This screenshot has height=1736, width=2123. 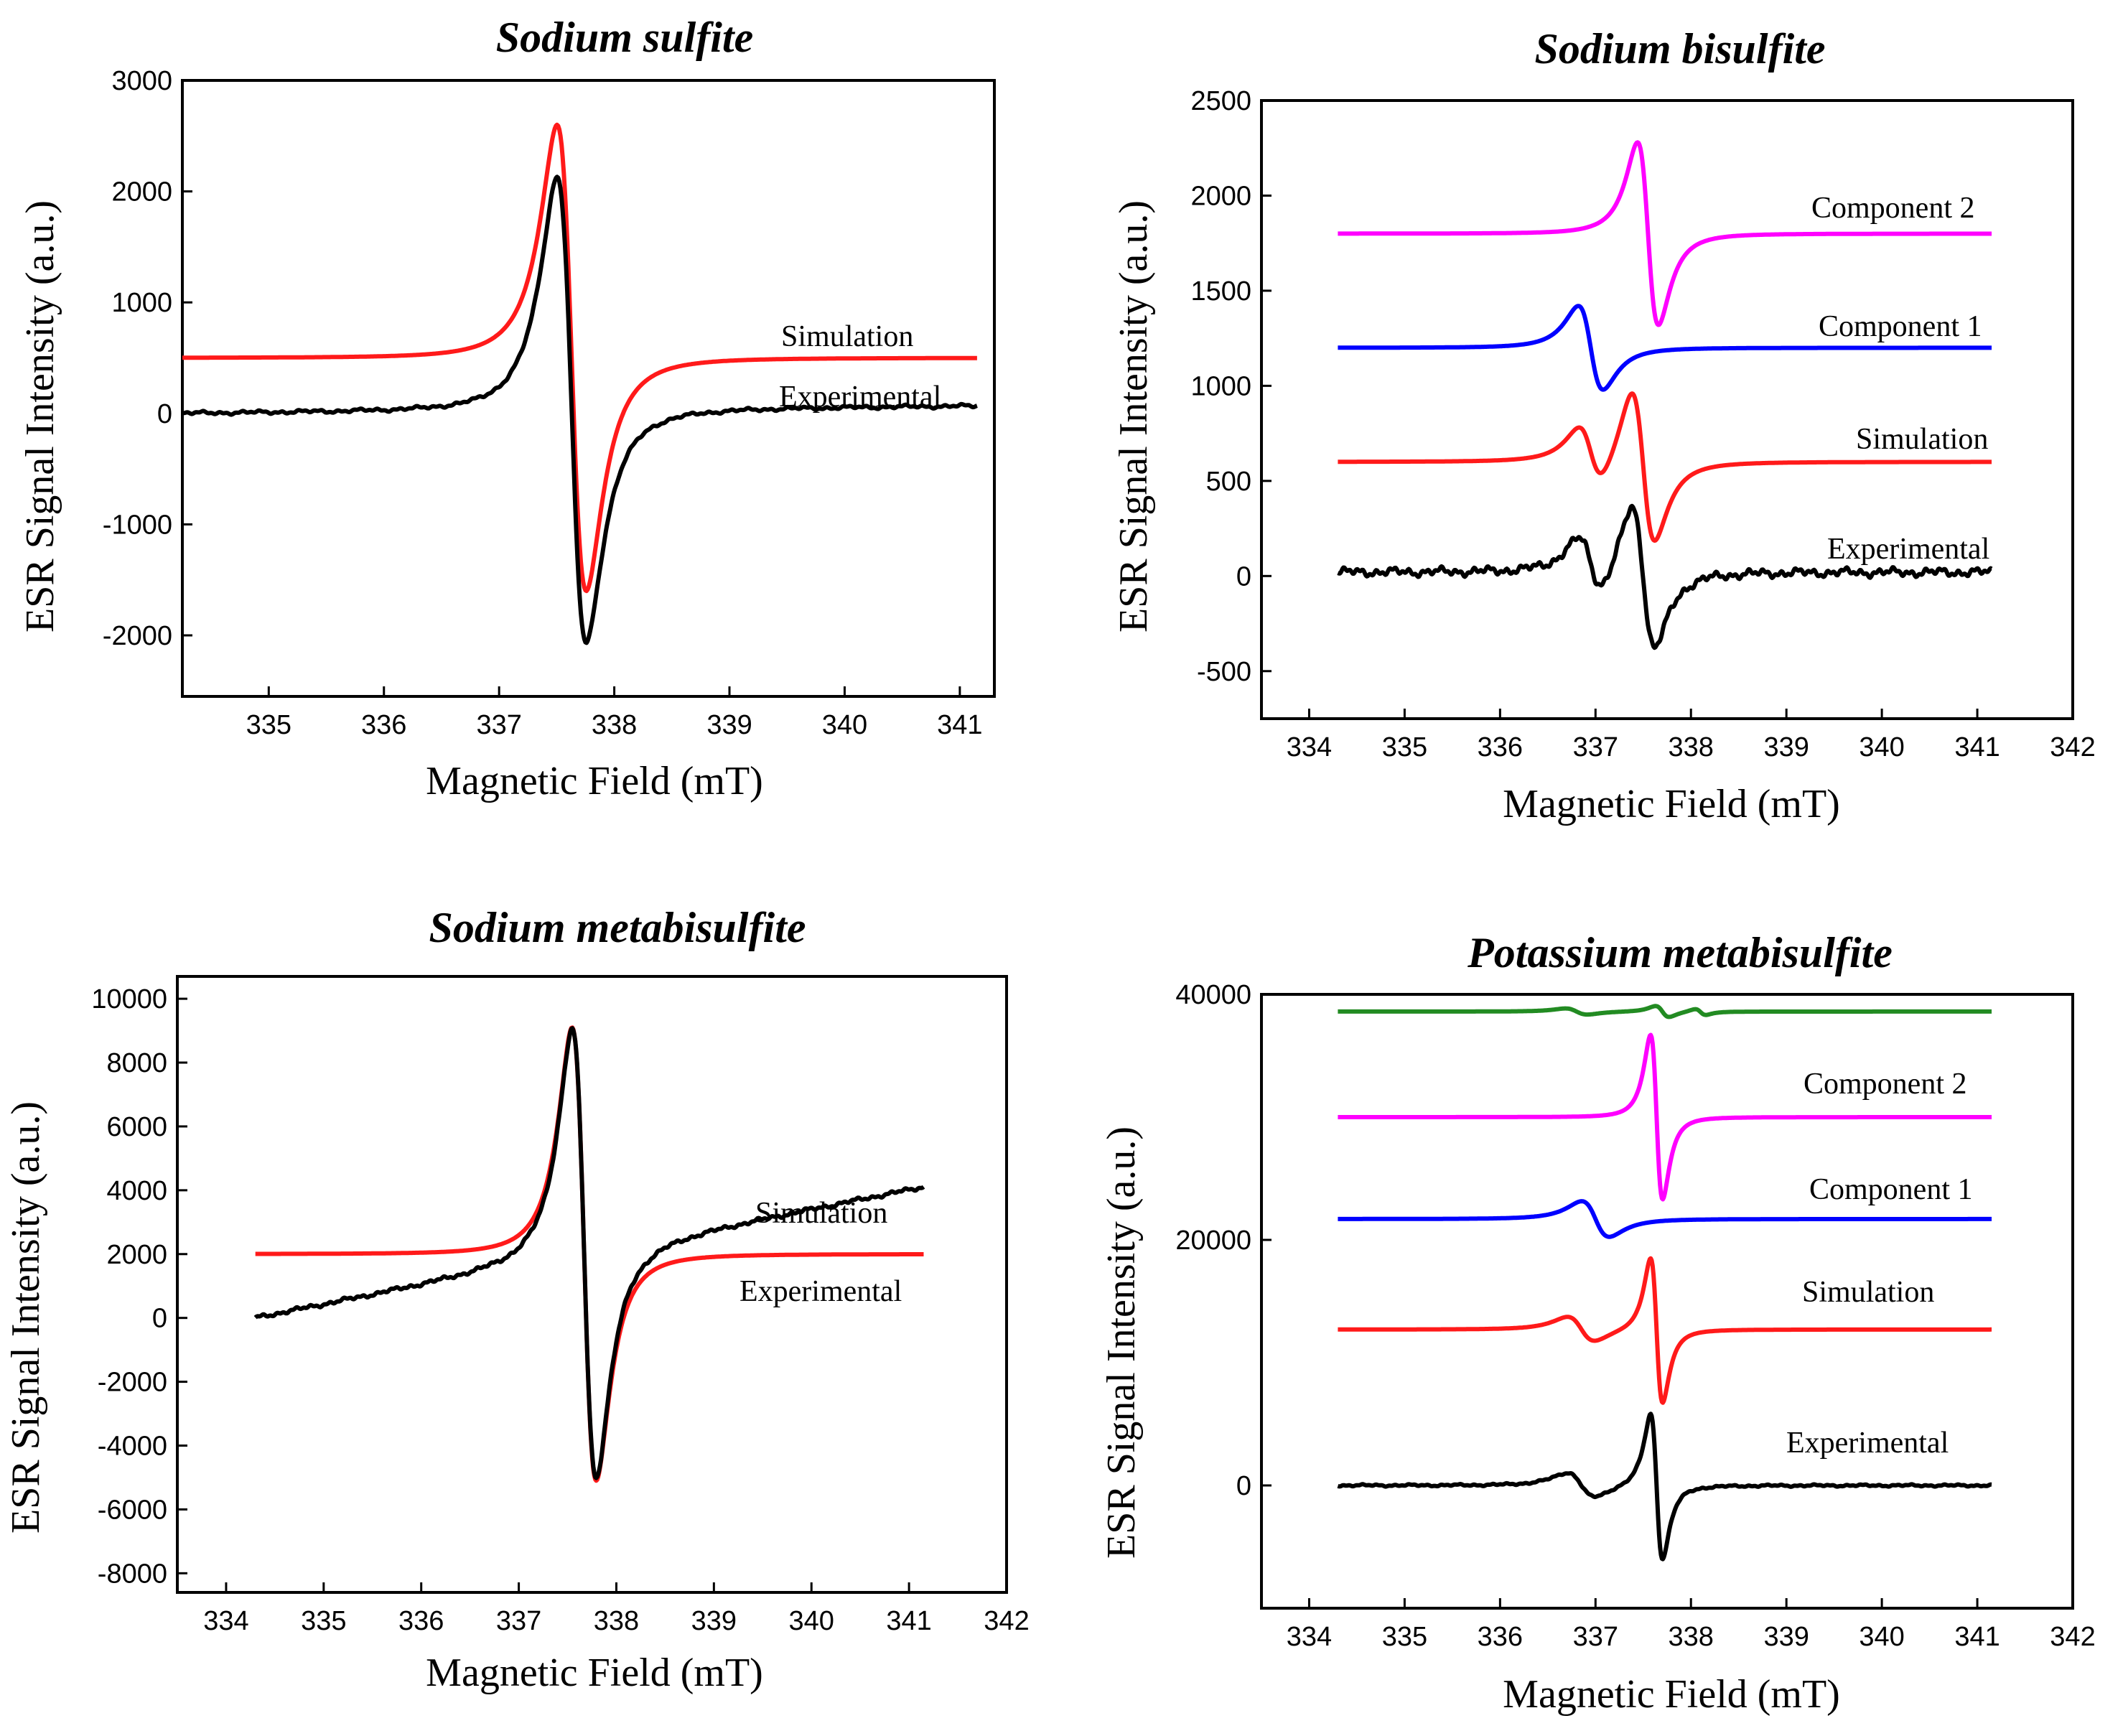 I want to click on chart-title: Potassium metabisulfite, so click(x=1680, y=952).